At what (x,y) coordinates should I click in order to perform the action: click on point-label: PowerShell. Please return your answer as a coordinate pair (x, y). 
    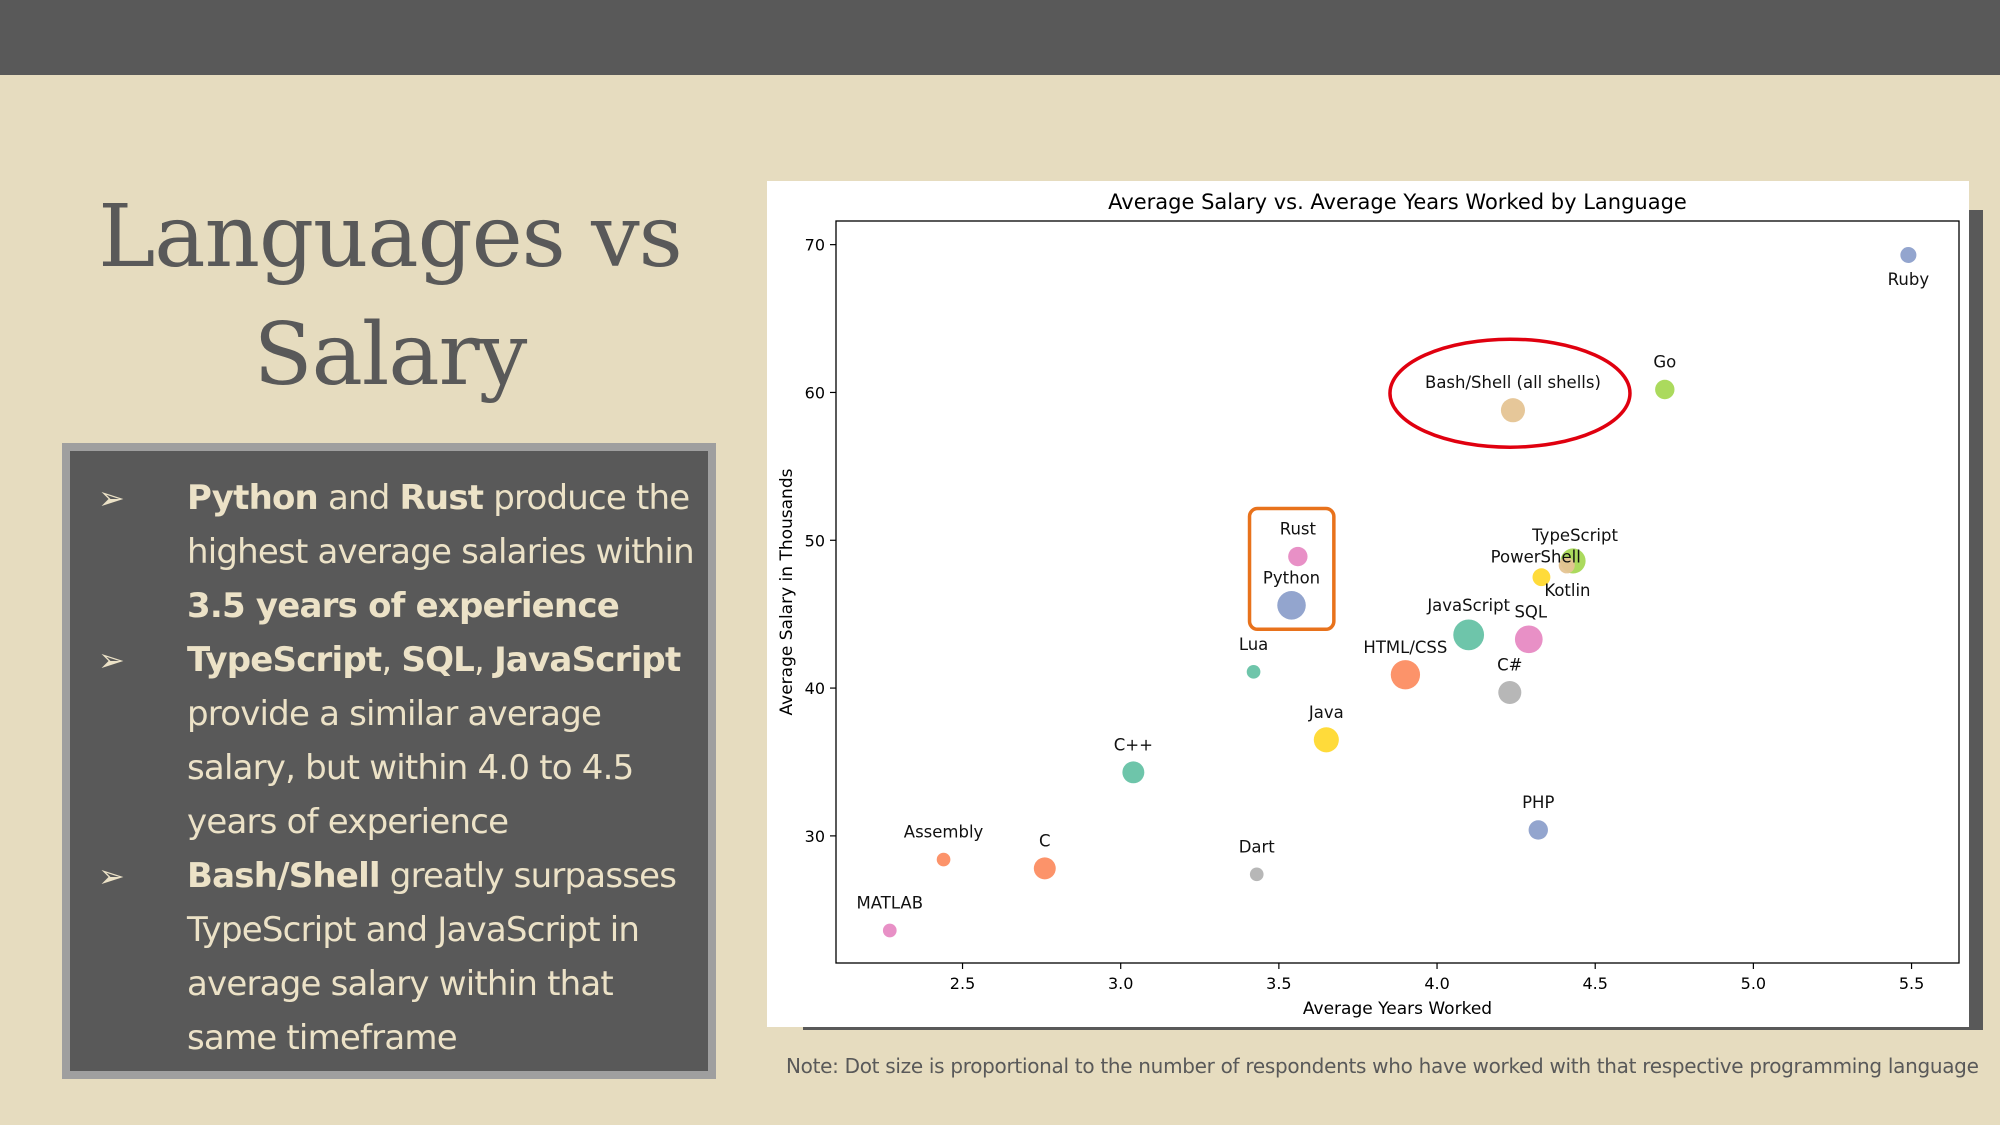
    Looking at the image, I should click on (1536, 556).